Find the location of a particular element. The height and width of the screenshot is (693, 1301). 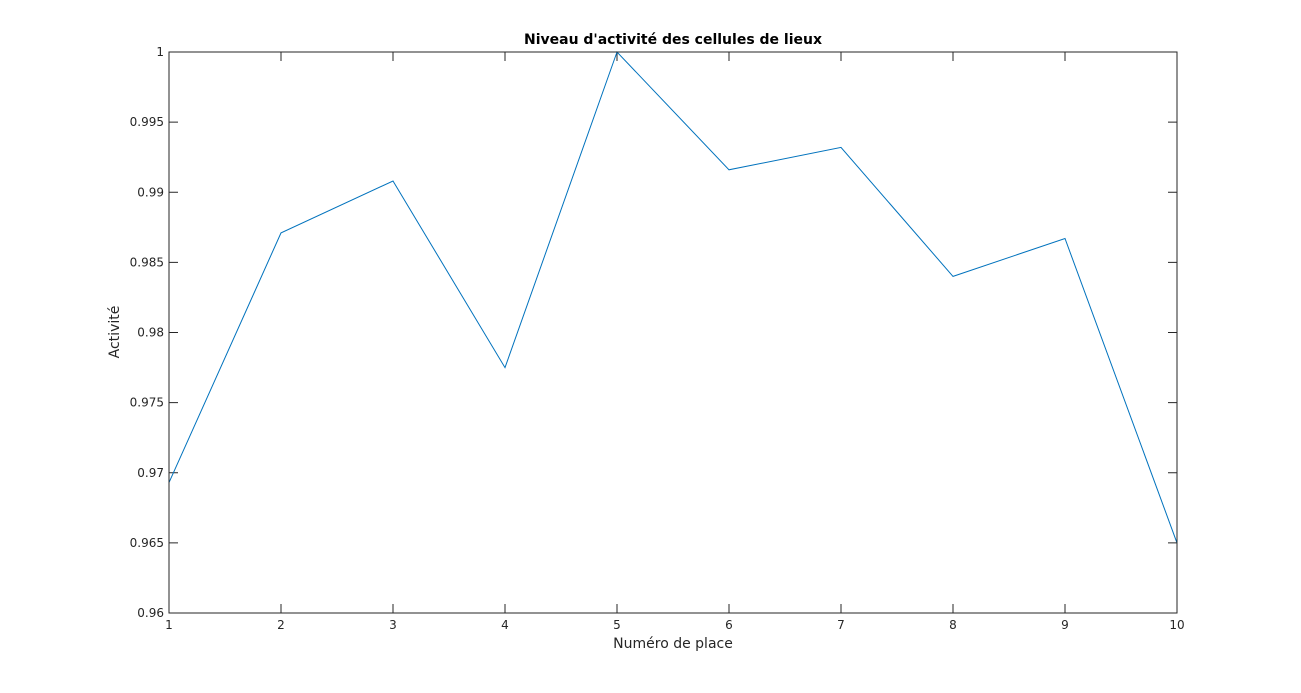

x-tick-label: 4 is located at coordinates (505, 625).